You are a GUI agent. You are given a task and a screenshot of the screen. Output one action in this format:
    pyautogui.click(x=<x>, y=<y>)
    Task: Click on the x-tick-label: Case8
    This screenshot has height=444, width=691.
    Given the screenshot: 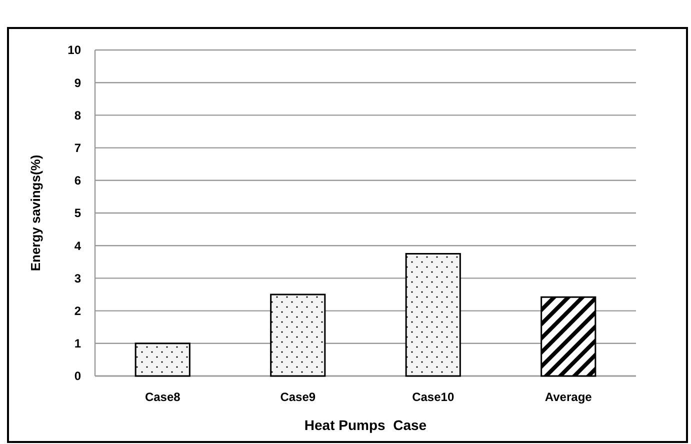 What is the action you would take?
    pyautogui.click(x=162, y=397)
    